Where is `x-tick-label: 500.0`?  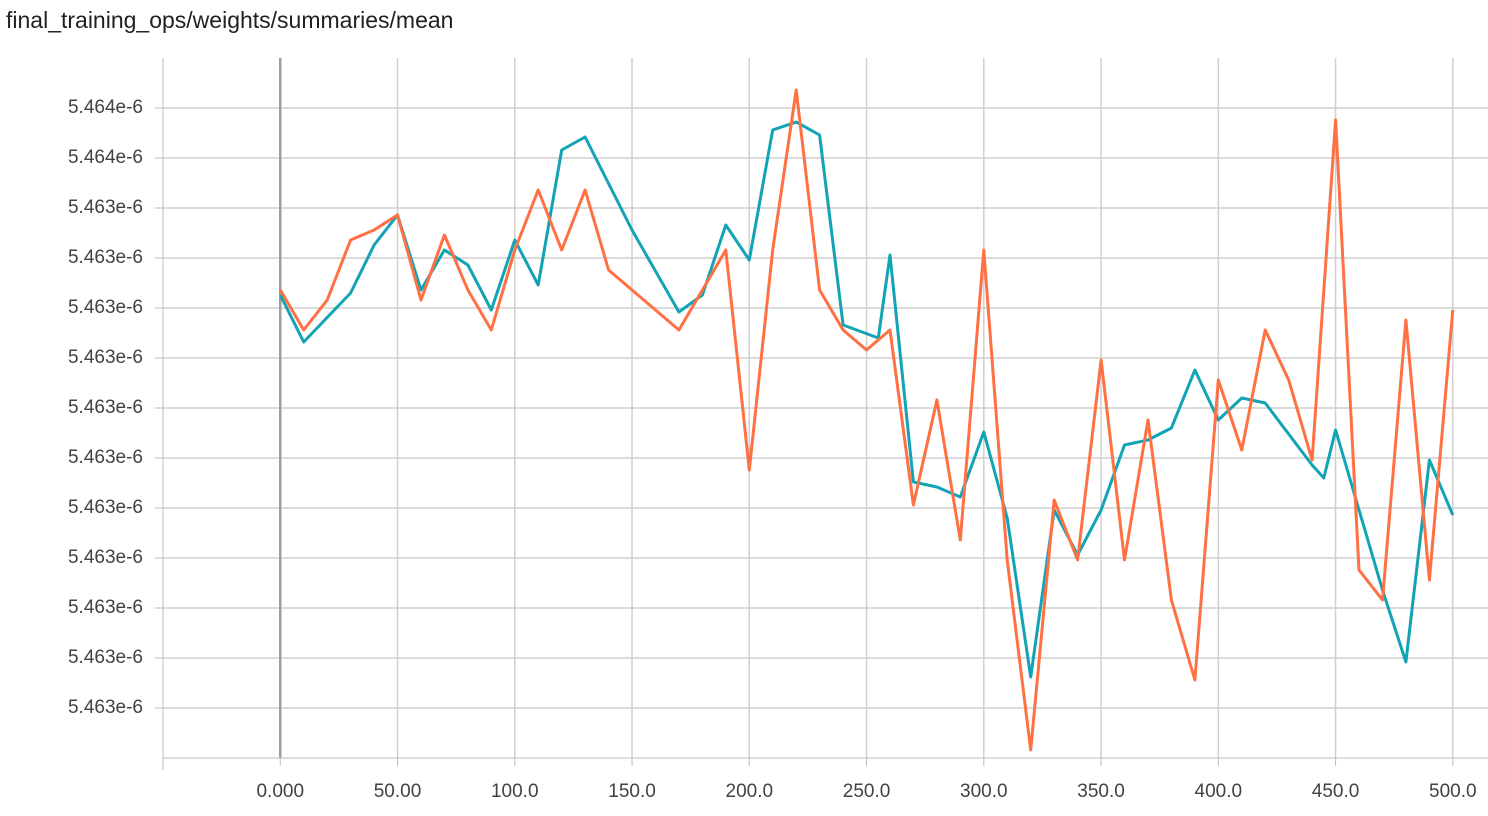 x-tick-label: 500.0 is located at coordinates (1453, 791).